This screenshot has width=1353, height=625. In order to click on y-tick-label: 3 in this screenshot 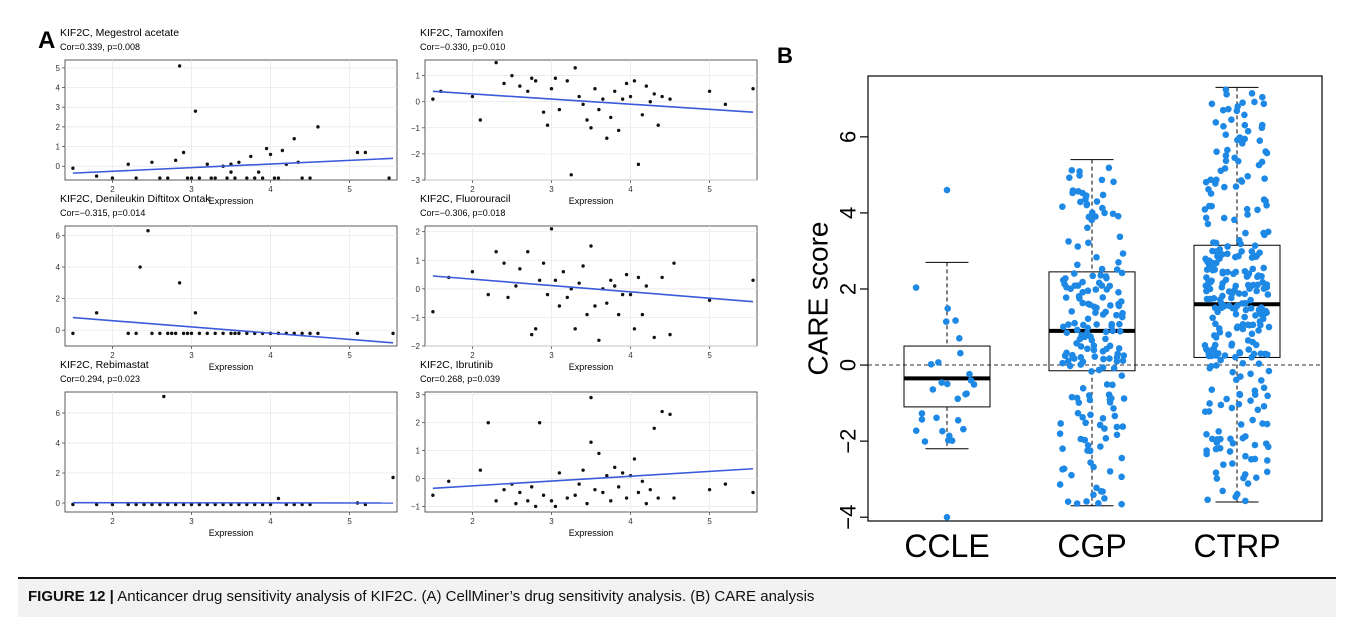, I will do `click(418, 395)`.